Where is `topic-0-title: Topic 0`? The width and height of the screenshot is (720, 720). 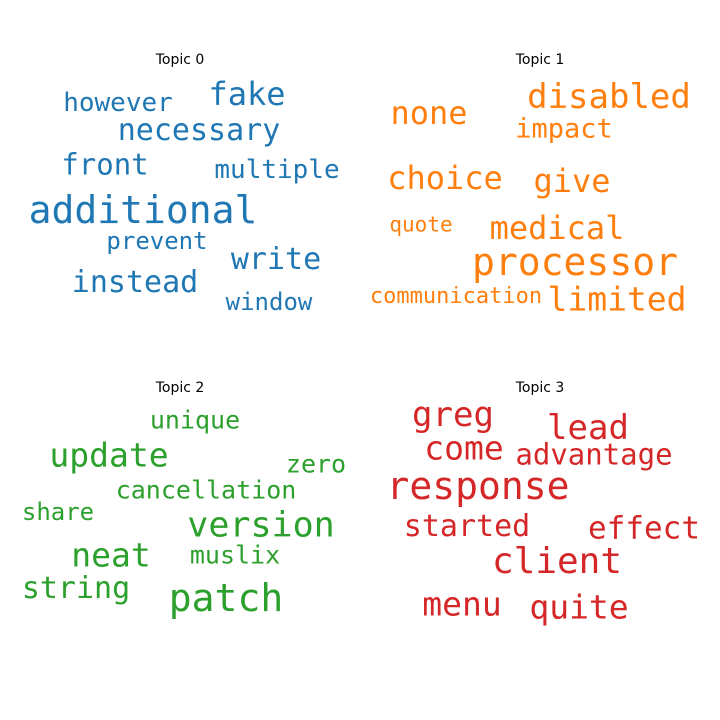 topic-0-title: Topic 0 is located at coordinates (180, 60).